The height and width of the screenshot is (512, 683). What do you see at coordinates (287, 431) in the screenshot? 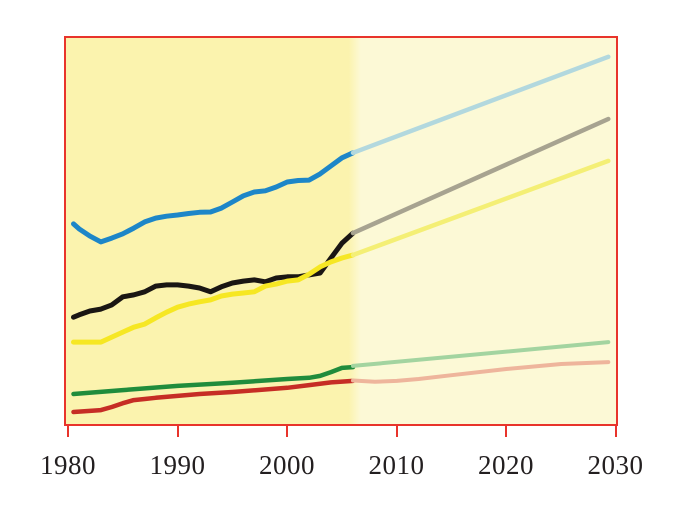
I see `x-axis-tick-2000` at bounding box center [287, 431].